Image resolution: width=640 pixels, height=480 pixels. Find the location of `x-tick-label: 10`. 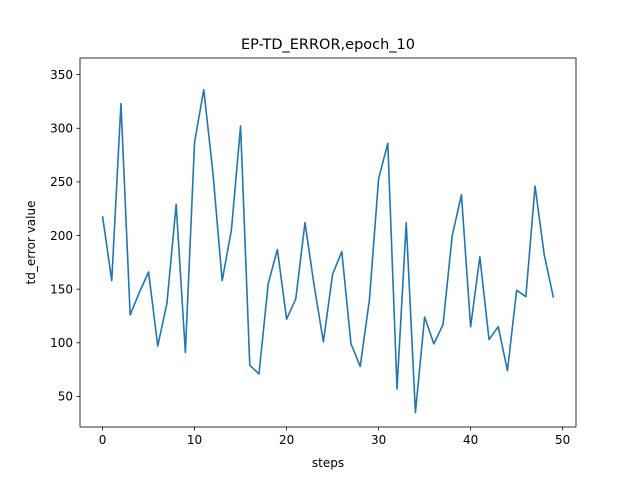

x-tick-label: 10 is located at coordinates (194, 440).